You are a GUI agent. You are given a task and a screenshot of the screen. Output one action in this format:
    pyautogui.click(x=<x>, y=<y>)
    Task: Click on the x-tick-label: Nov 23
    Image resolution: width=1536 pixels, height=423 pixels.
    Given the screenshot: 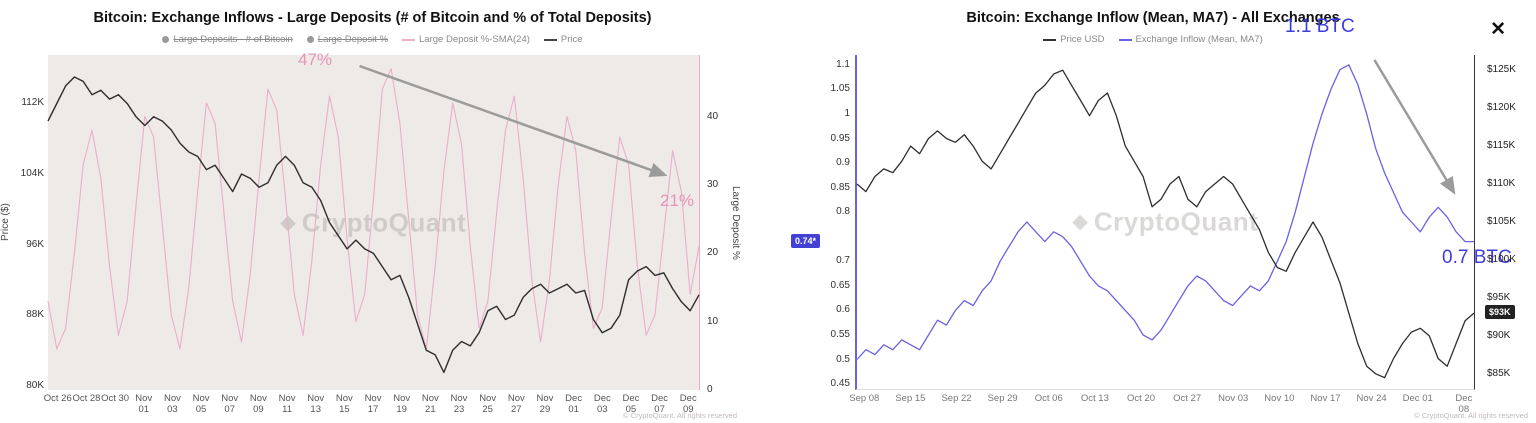 What is the action you would take?
    pyautogui.click(x=459, y=404)
    